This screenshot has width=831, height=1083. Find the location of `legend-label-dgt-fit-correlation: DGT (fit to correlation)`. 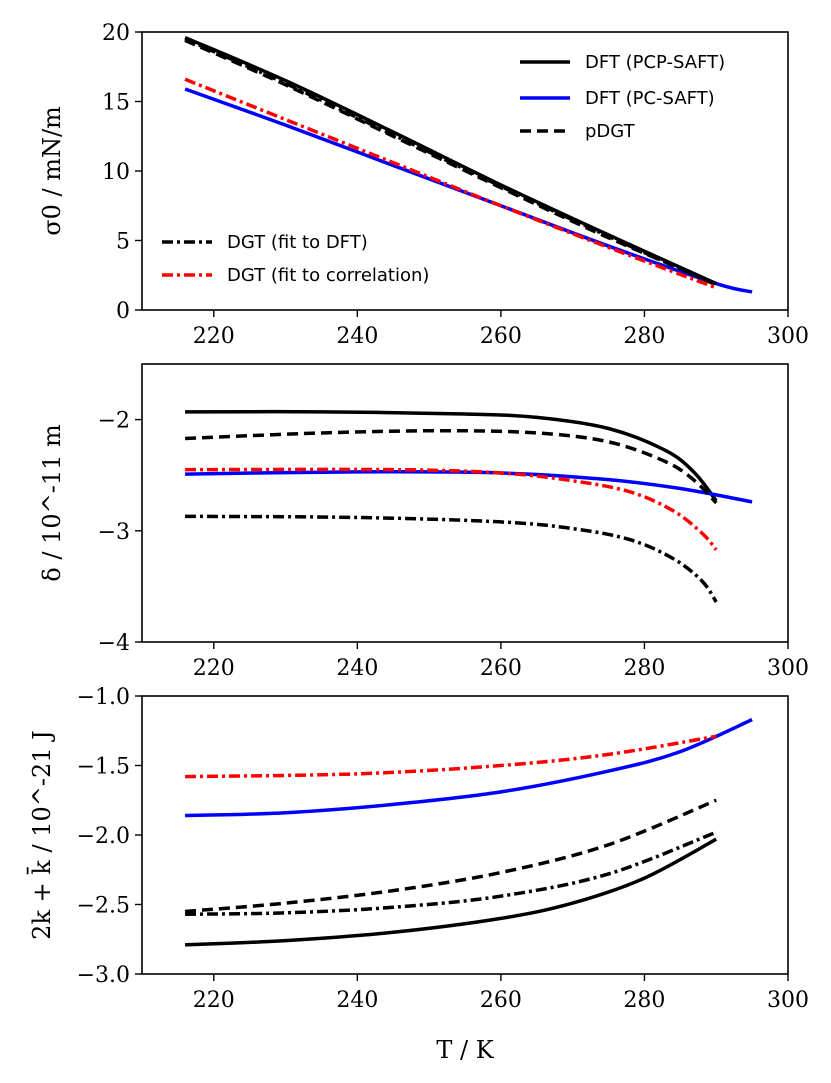

legend-label-dgt-fit-correlation: DGT (fit to correlation) is located at coordinates (328, 275).